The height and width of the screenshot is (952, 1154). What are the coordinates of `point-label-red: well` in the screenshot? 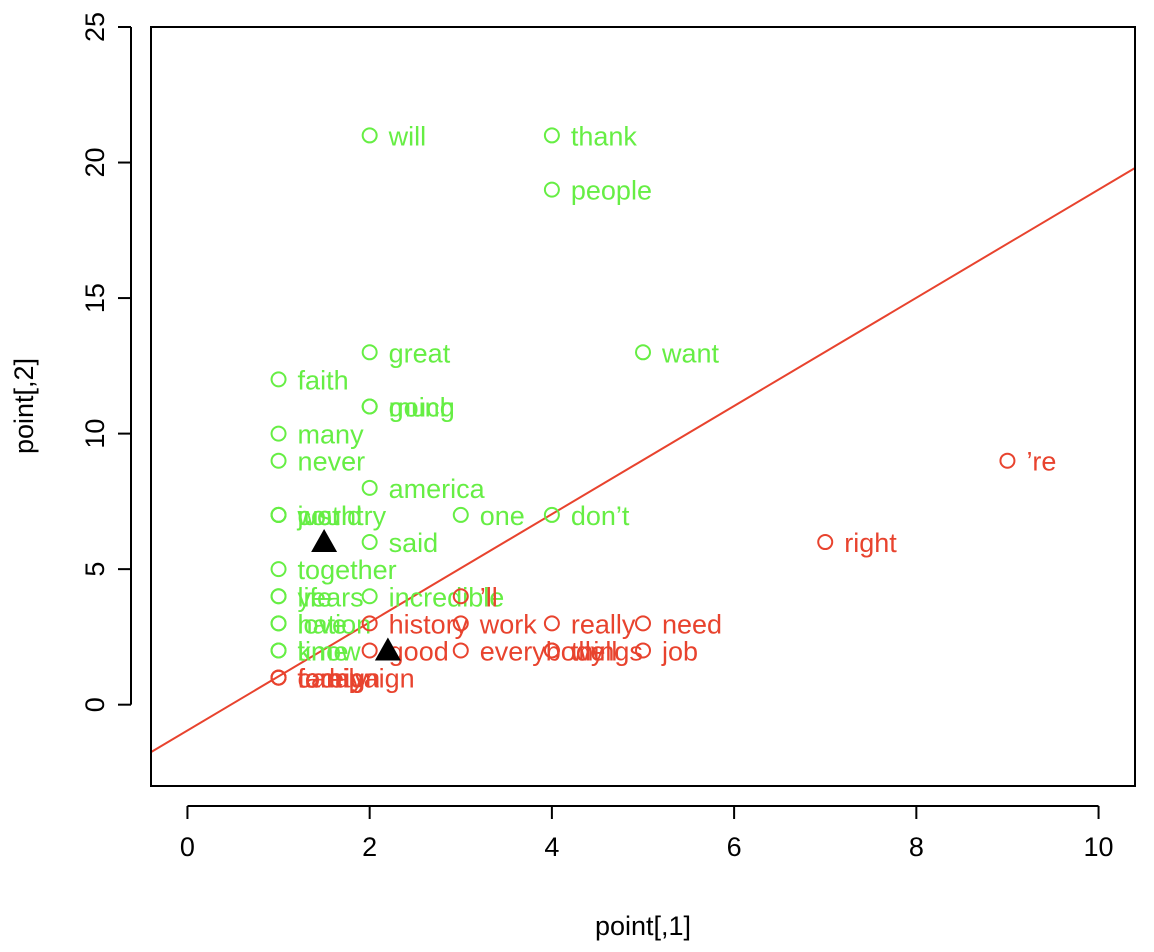 It's located at (594, 651).